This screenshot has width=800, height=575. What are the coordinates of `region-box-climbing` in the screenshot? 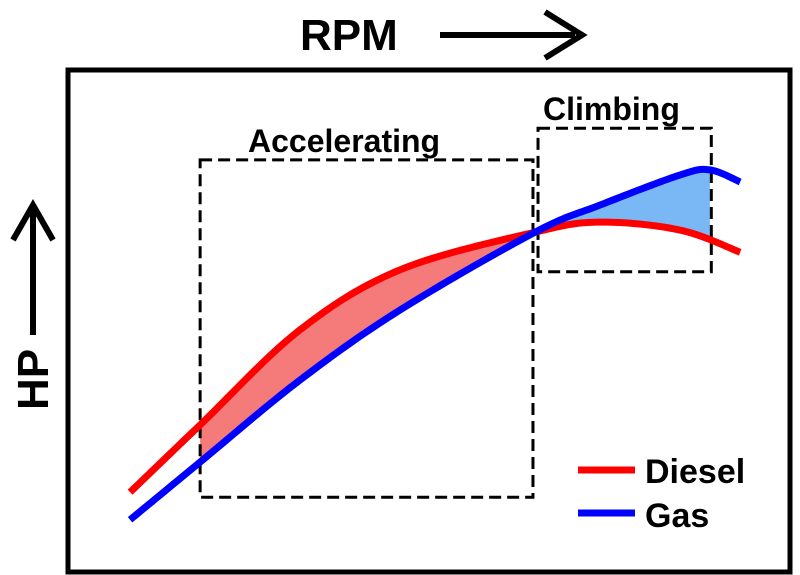 It's located at (624, 200).